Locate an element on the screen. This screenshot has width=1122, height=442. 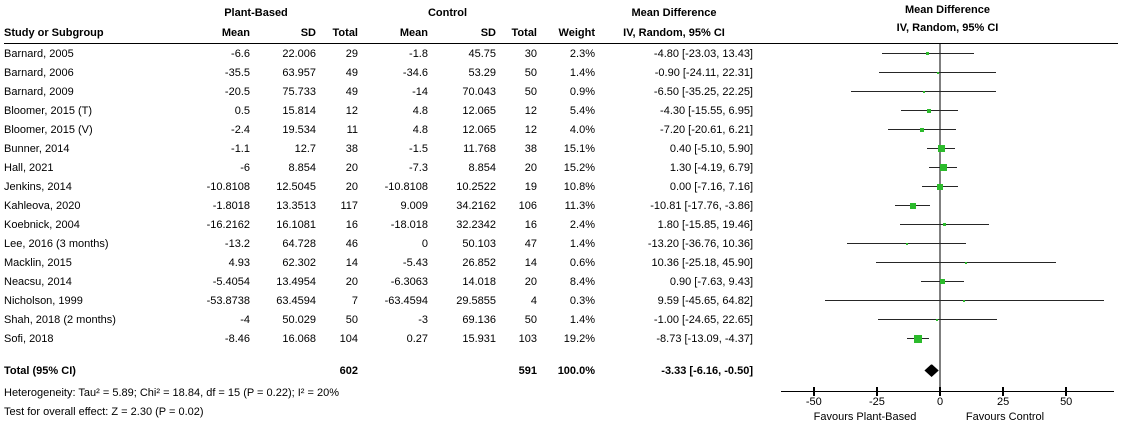
study-name: Neacsu, 2014 is located at coordinates (38, 281).